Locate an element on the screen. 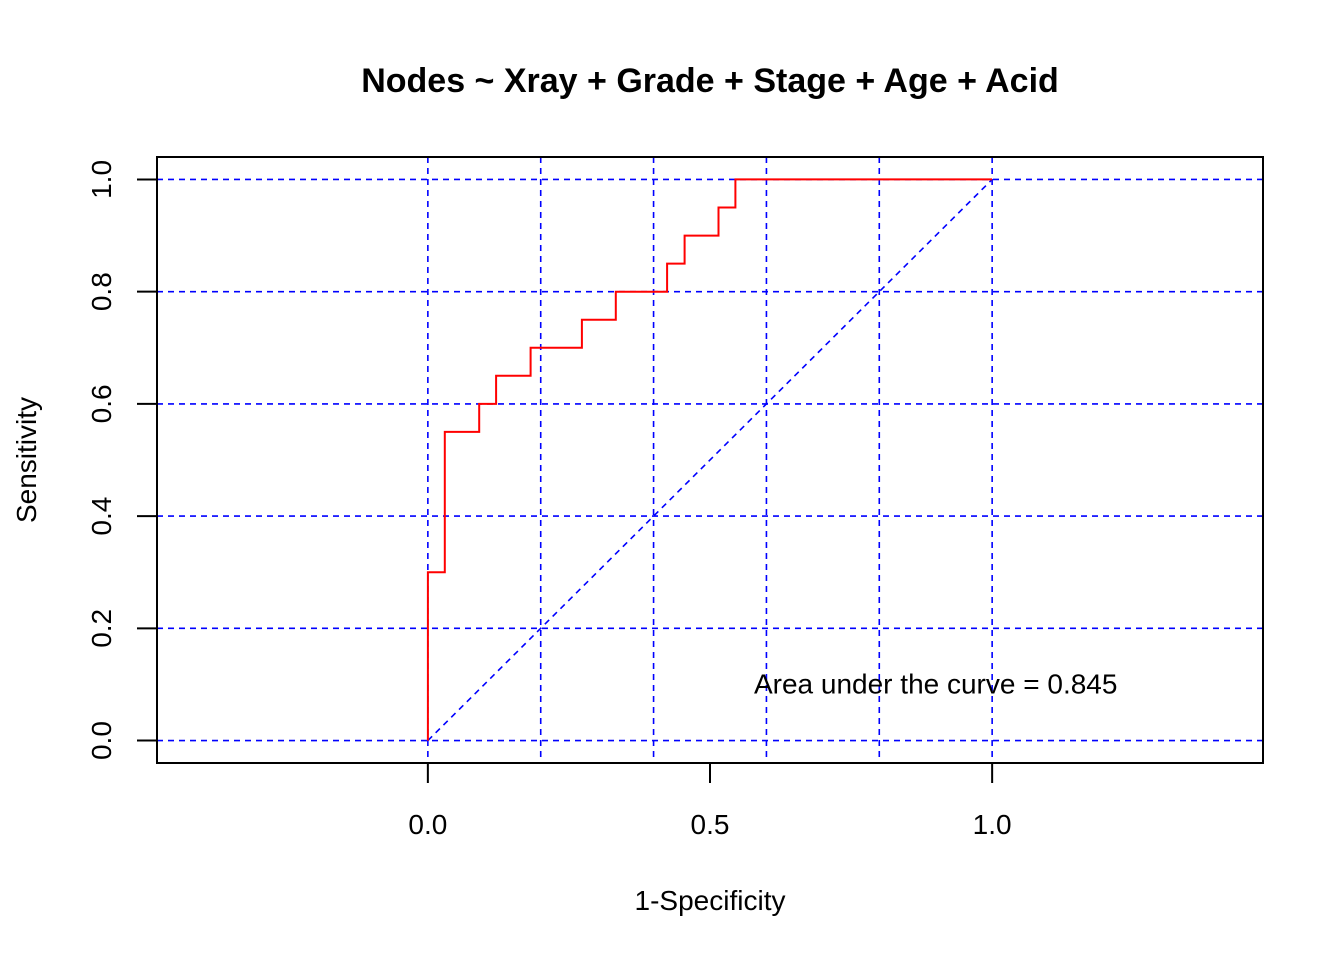 Image resolution: width=1344 pixels, height=960 pixels. x-tick-label: 1.0 is located at coordinates (992, 824).